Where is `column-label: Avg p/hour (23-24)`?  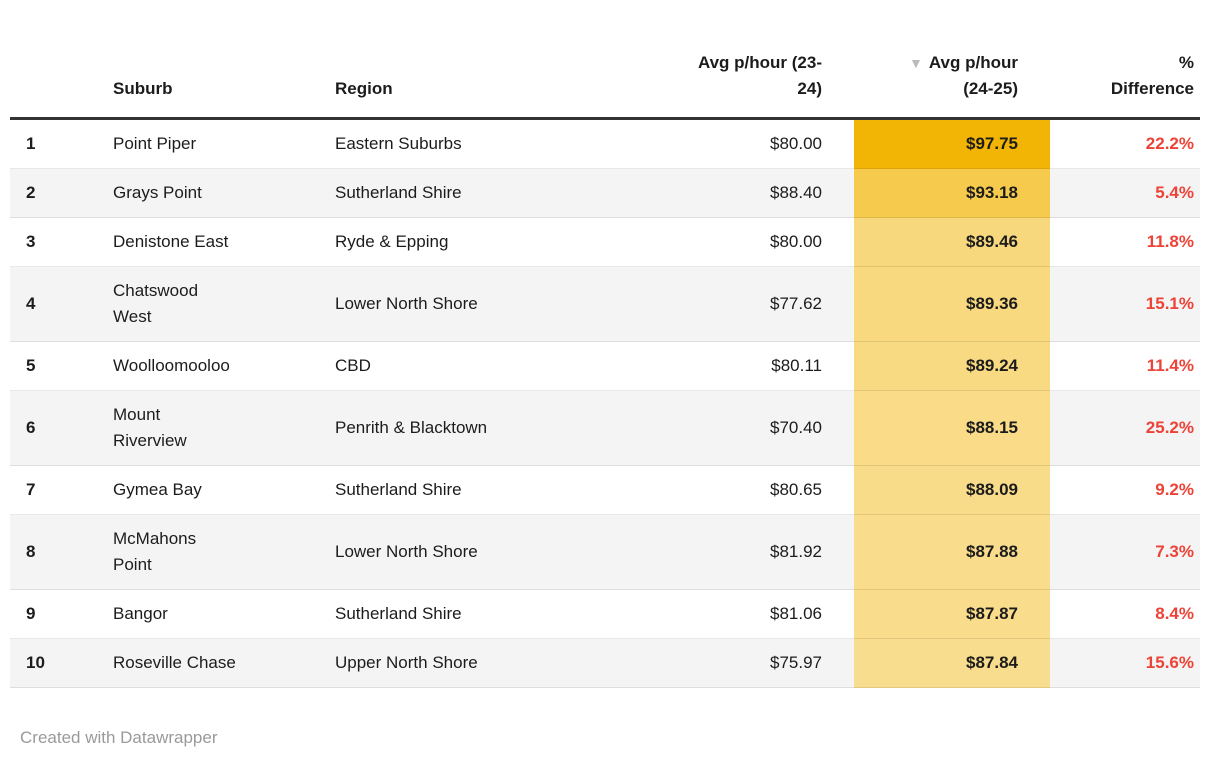 column-label: Avg p/hour (23-24) is located at coordinates (759, 75).